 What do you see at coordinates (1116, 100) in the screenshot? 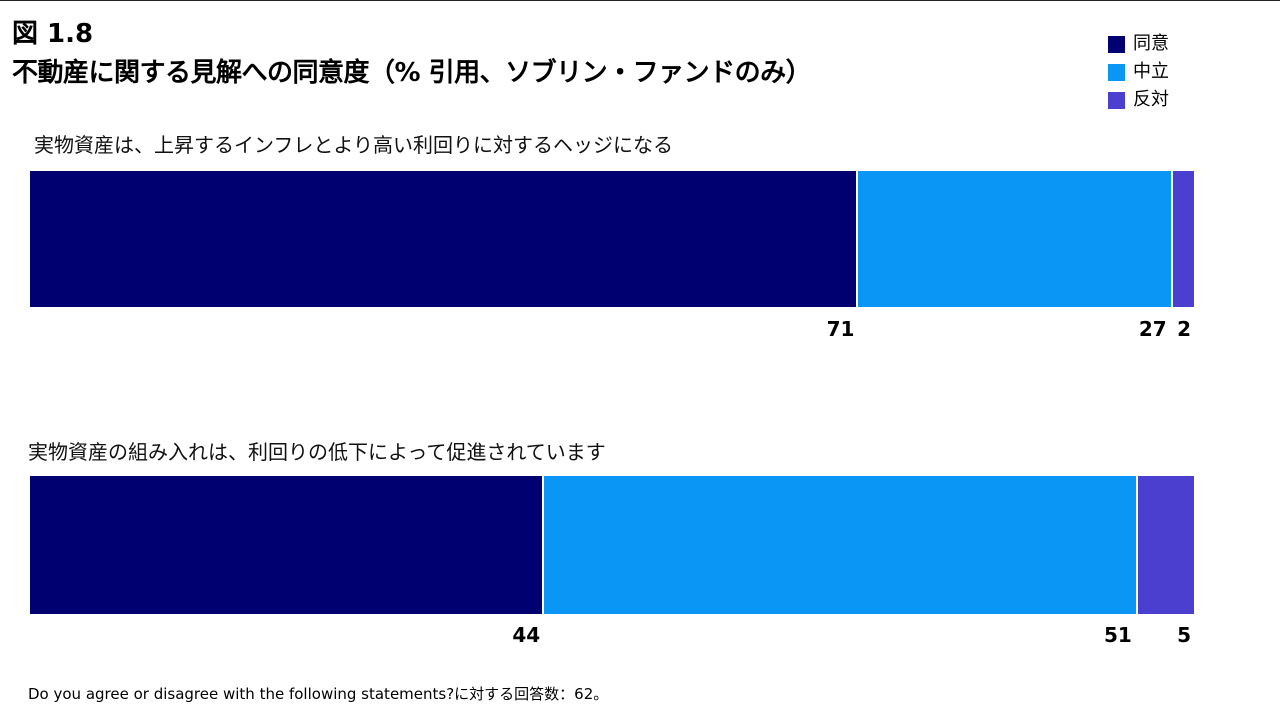
I see `legend-swatch-disagree` at bounding box center [1116, 100].